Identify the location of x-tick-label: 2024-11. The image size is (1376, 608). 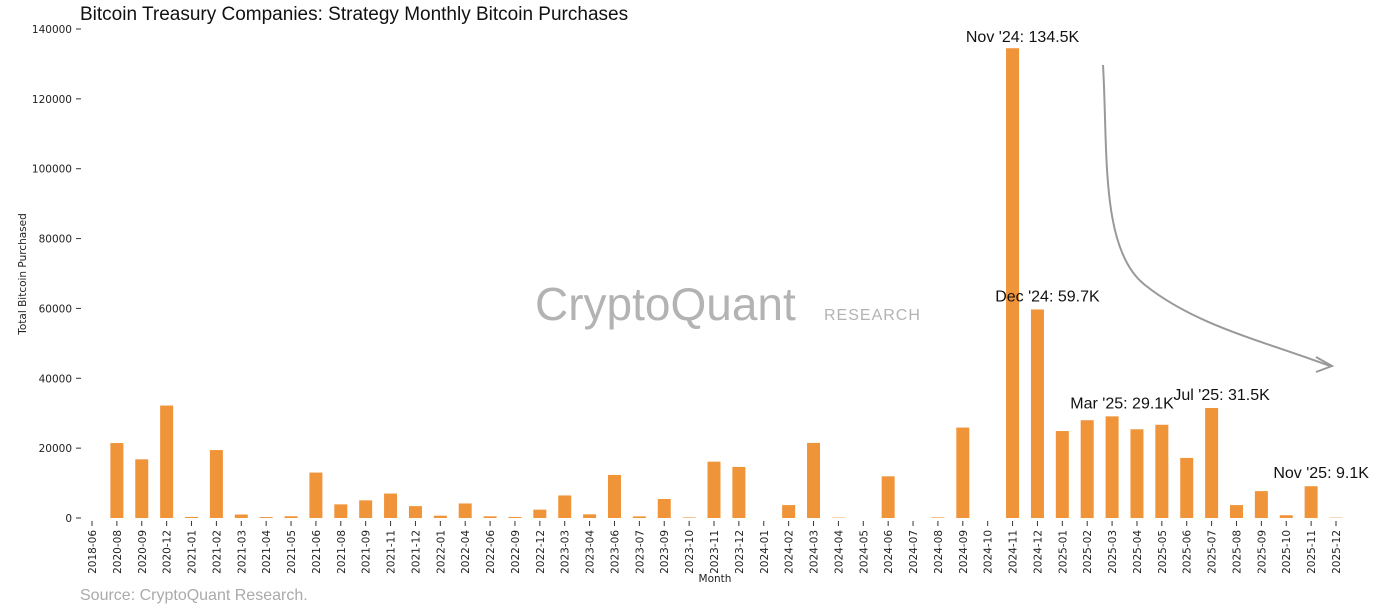
(1014, 552).